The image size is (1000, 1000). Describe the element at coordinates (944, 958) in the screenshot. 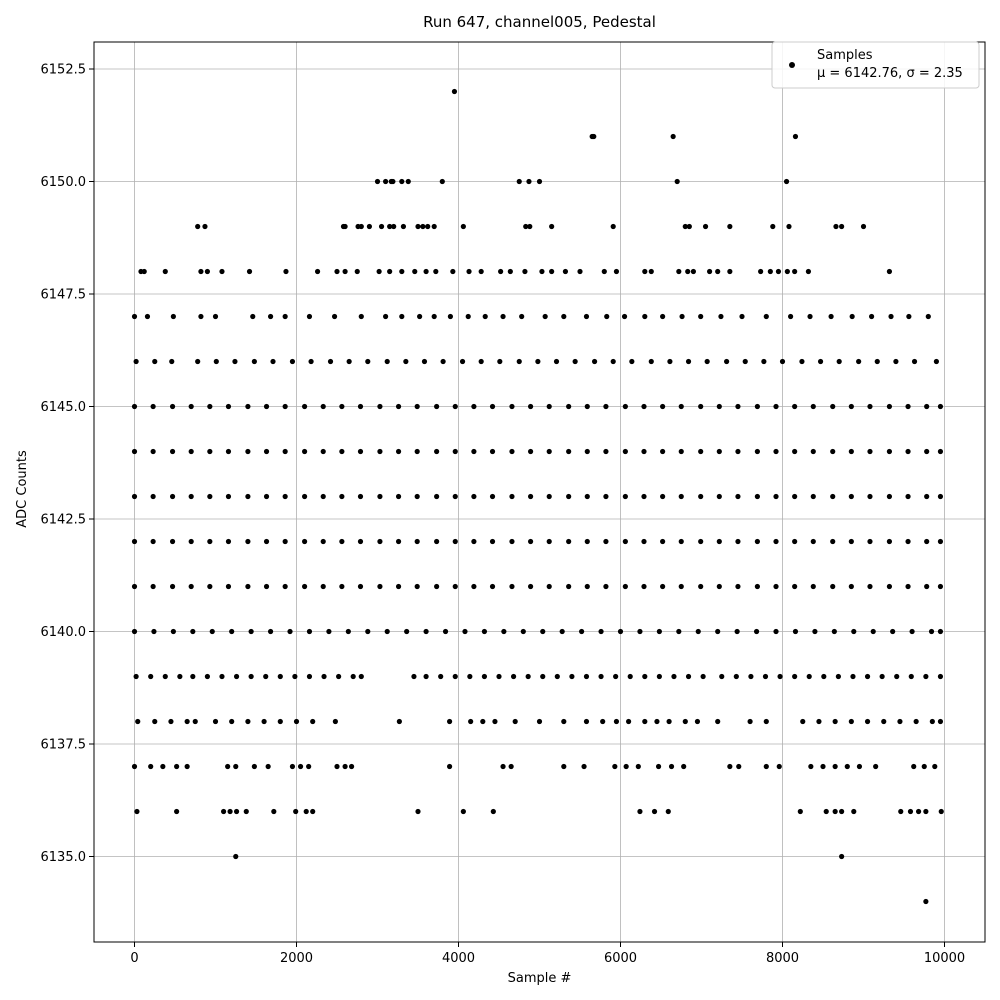

I see `x-tick-label: 10000` at that location.